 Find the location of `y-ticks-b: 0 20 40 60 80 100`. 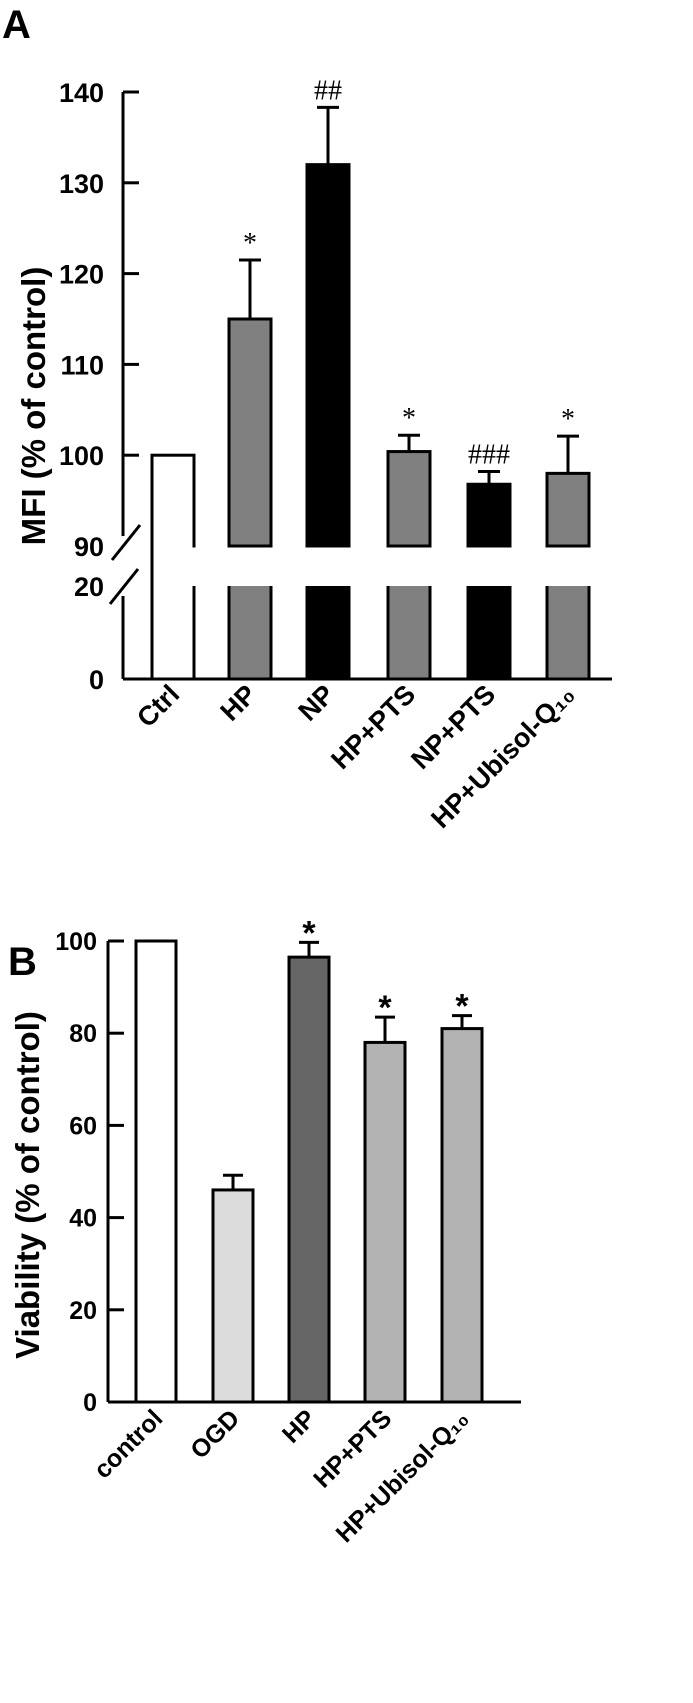

y-ticks-b: 0 20 40 60 80 100 is located at coordinates (89, 1172).